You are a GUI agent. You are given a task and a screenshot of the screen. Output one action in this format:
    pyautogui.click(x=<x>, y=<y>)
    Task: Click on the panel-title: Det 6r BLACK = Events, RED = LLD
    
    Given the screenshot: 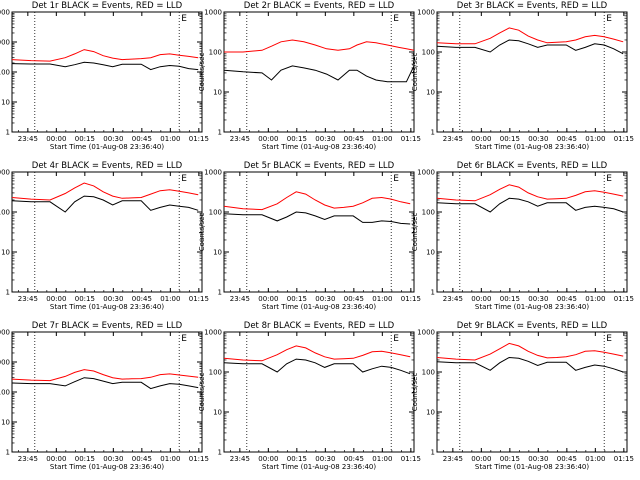 What is the action you would take?
    pyautogui.click(x=532, y=166)
    